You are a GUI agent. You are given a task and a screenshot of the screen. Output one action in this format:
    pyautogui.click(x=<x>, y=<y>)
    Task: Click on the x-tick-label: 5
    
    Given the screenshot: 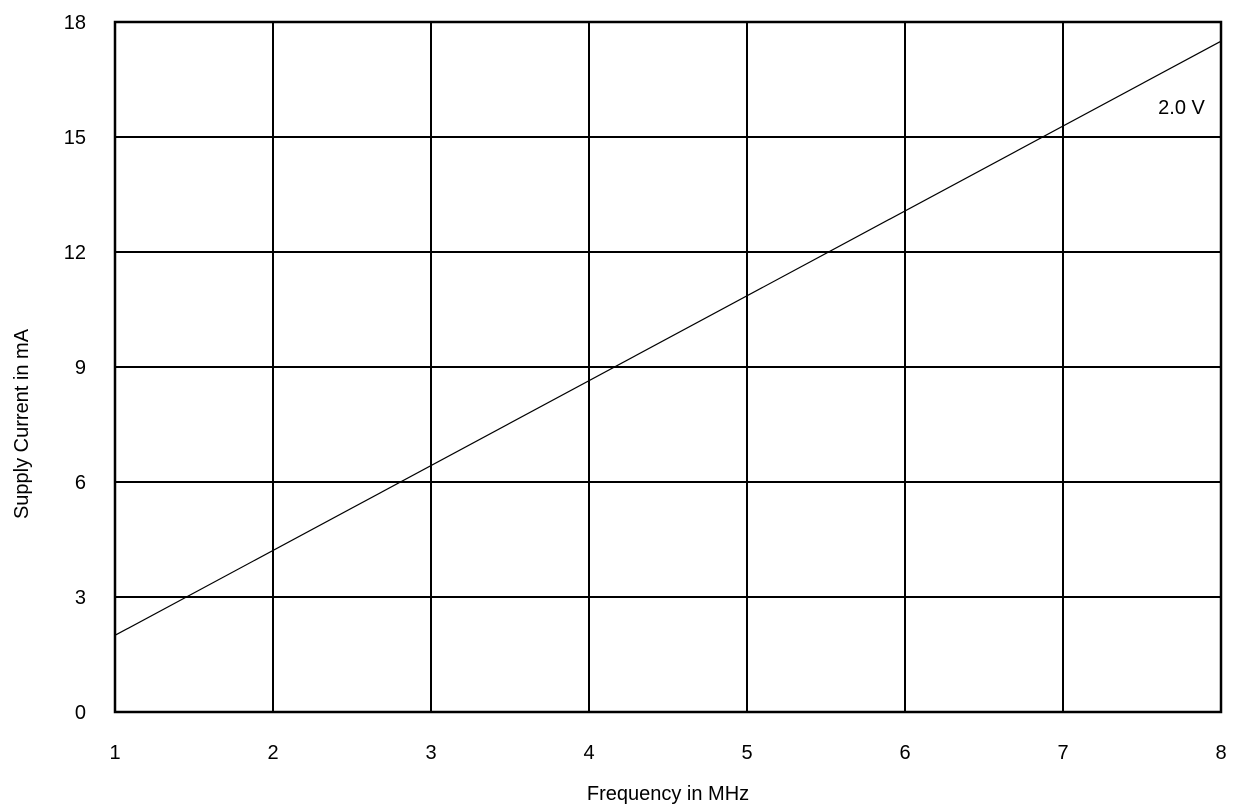 What is the action you would take?
    pyautogui.click(x=746, y=753)
    